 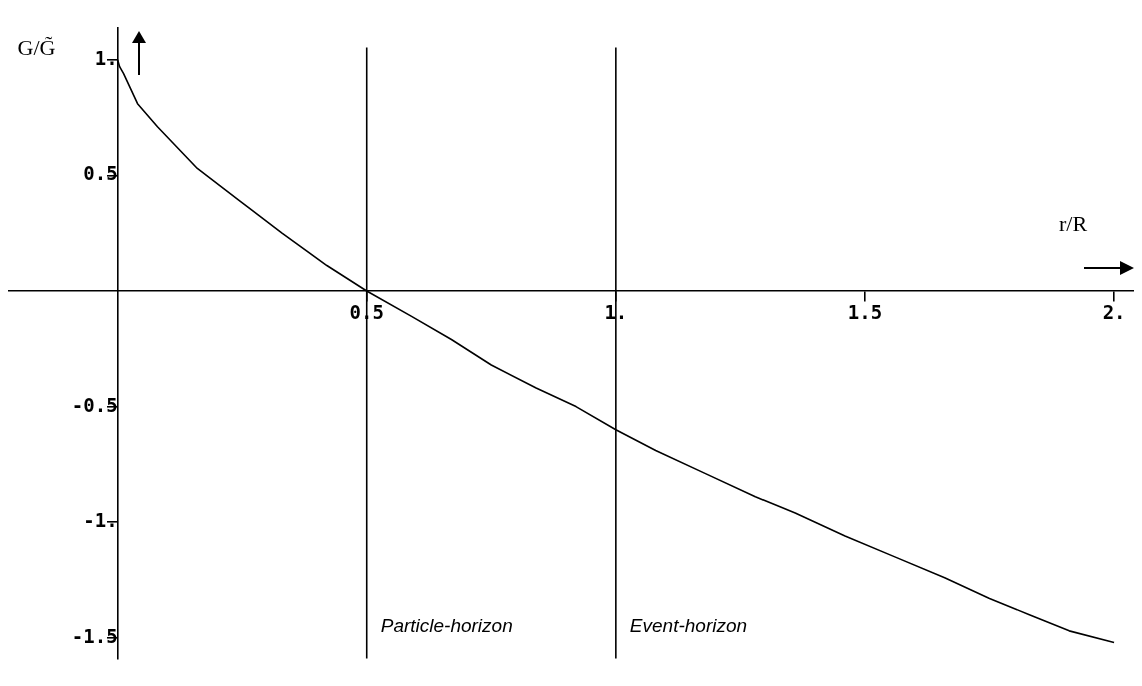 I want to click on x-axis-title: r/R, so click(x=1073, y=223).